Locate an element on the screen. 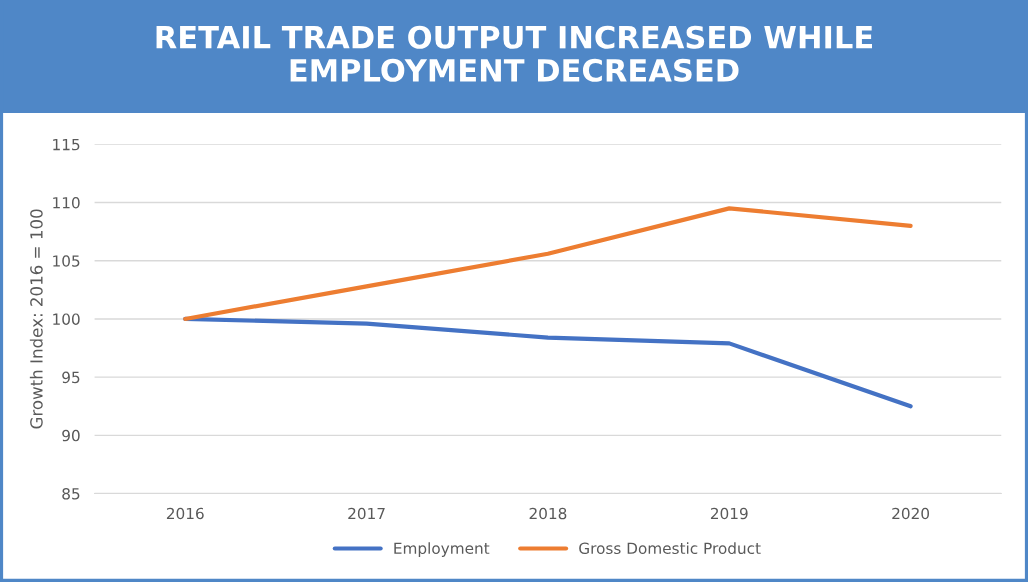 The image size is (1028, 582). y-tick-label: 100 is located at coordinates (66, 319).